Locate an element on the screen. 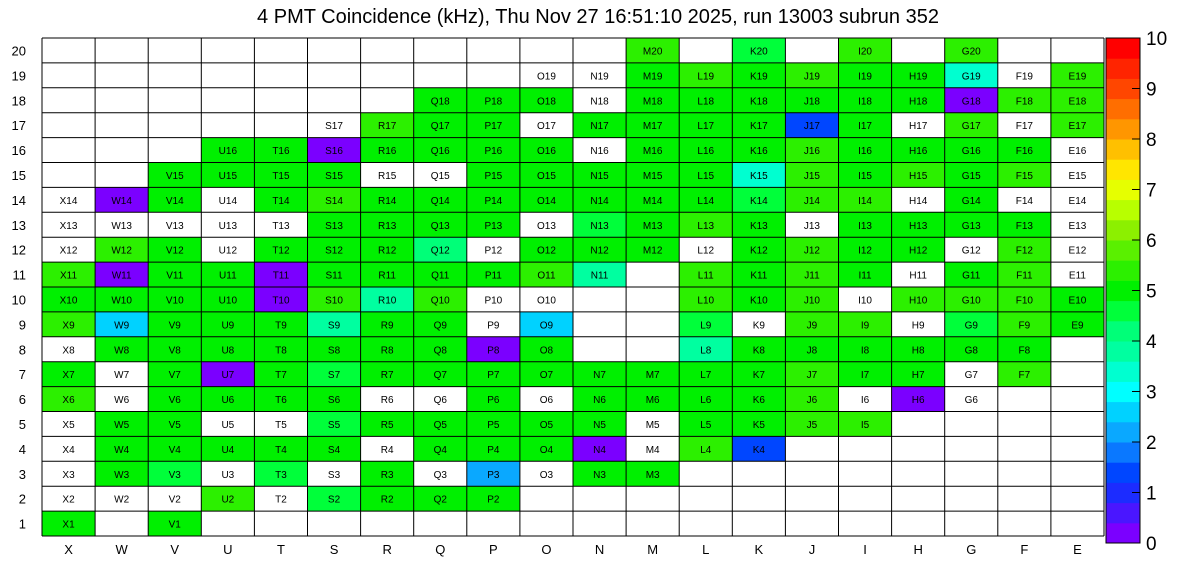 This screenshot has width=1196, height=572. cell-R13 is located at coordinates (387, 225).